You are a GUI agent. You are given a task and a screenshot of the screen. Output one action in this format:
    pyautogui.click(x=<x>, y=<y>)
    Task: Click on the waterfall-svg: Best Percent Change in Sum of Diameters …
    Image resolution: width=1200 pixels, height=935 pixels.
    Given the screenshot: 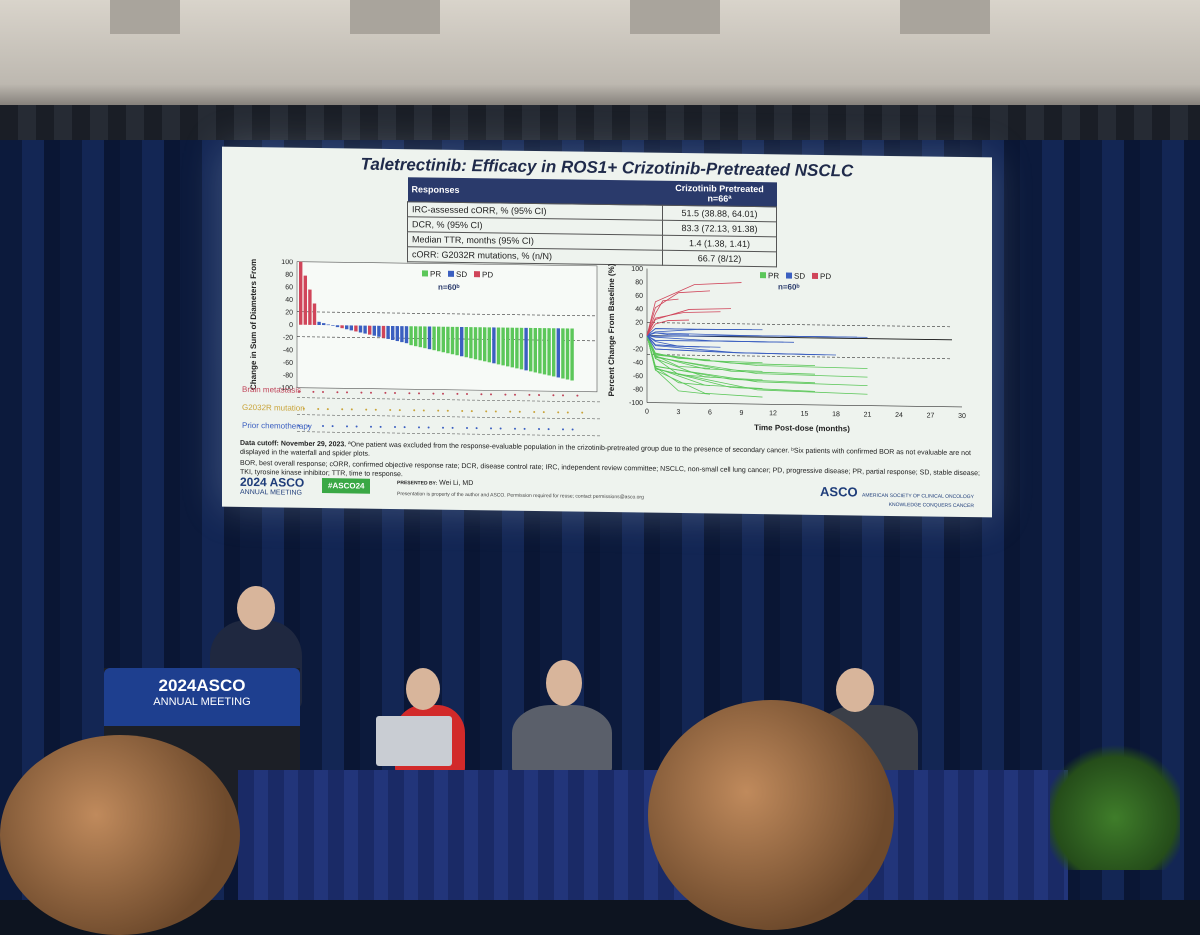 What is the action you would take?
    pyautogui.click(x=423, y=327)
    